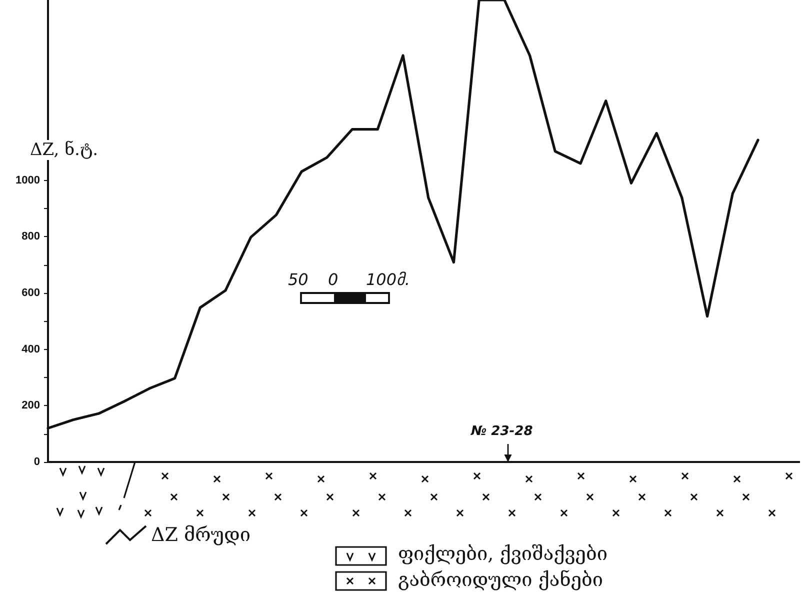 The height and width of the screenshot is (613, 801). Describe the element at coordinates (298, 279) in the screenshot. I see `annotation: 50` at that location.